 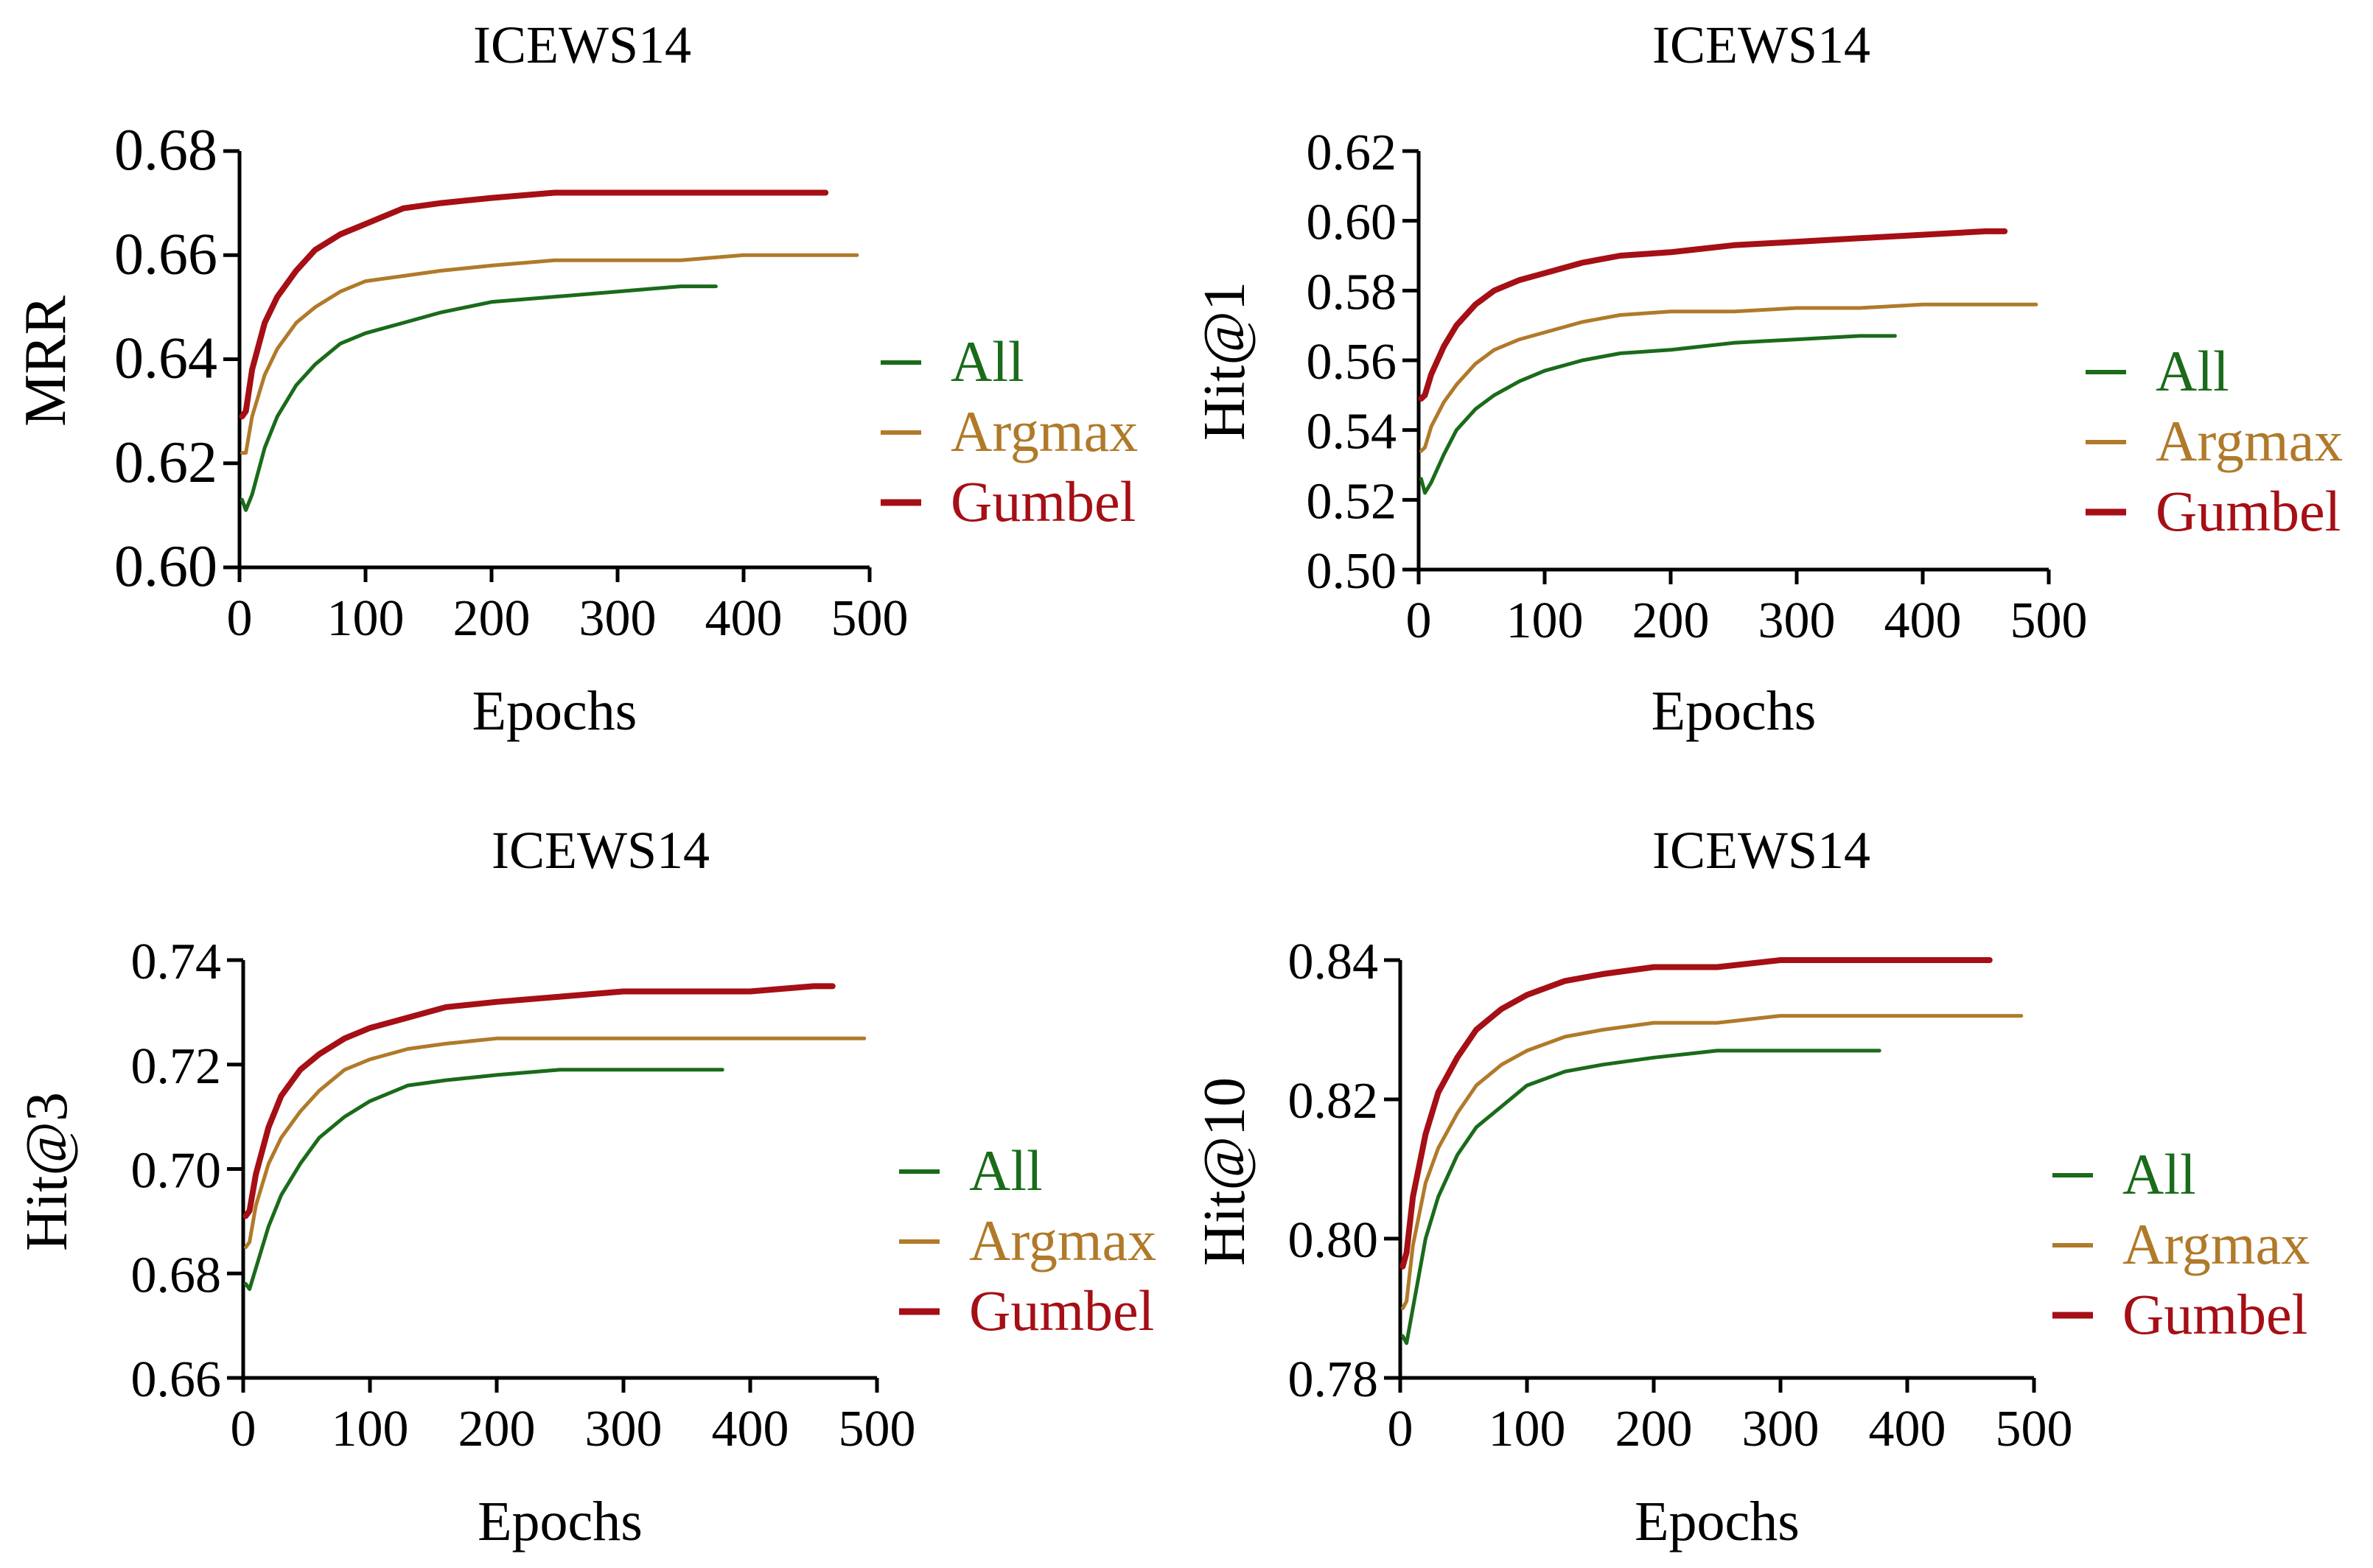 What do you see at coordinates (1352, 362) in the screenshot?
I see `y-tick-label: 0.56` at bounding box center [1352, 362].